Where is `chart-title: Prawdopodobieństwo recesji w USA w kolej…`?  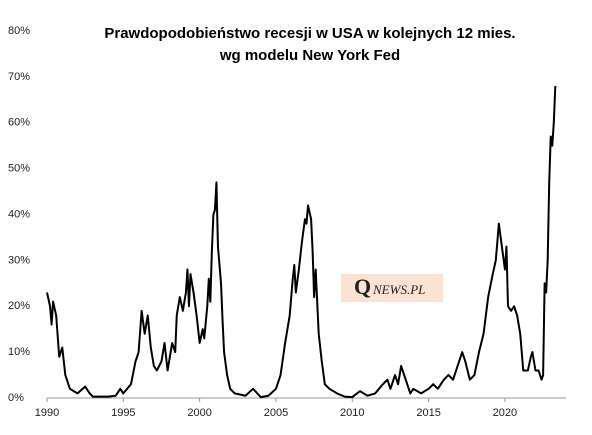 chart-title: Prawdopodobieństwo recesji w USA w kolej… is located at coordinates (309, 33).